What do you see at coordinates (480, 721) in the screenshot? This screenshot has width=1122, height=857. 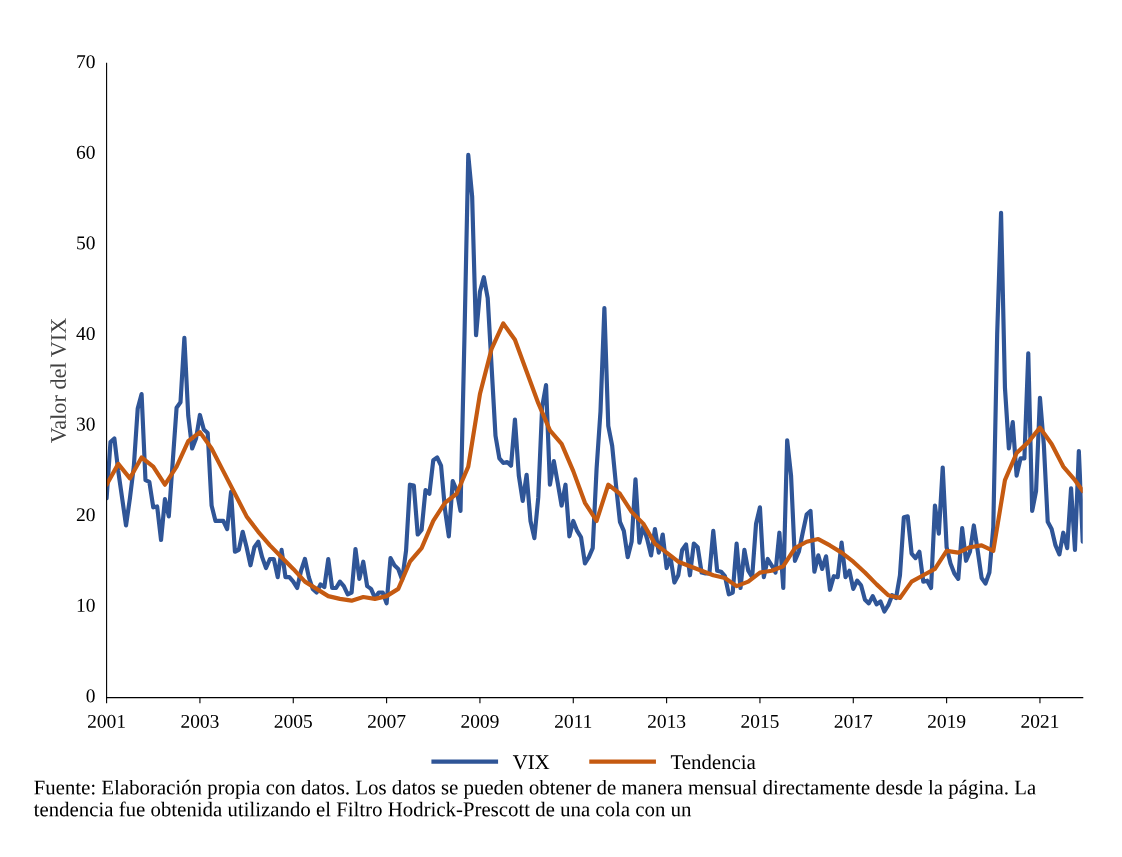 I see `x-tick-label: 2009` at bounding box center [480, 721].